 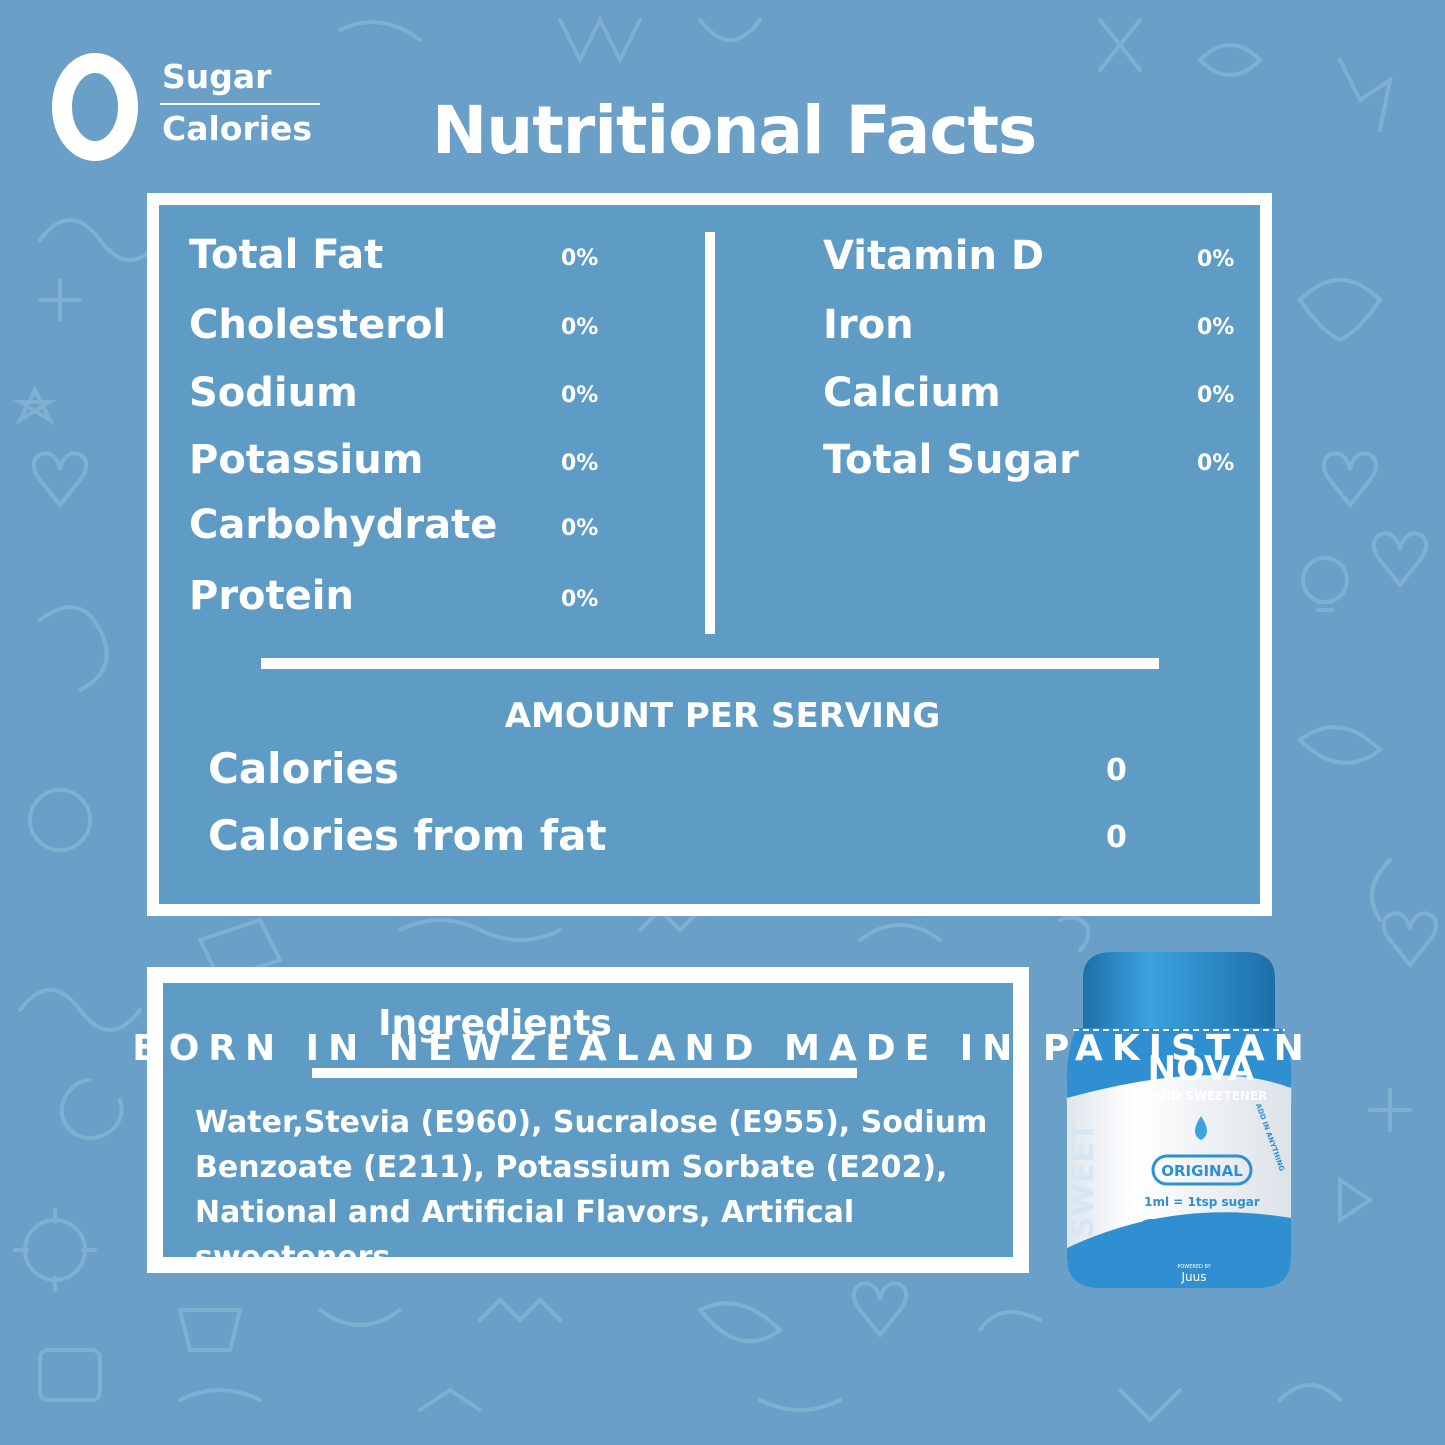 What do you see at coordinates (318, 325) in the screenshot?
I see `nutrient-label: Cholesterol` at bounding box center [318, 325].